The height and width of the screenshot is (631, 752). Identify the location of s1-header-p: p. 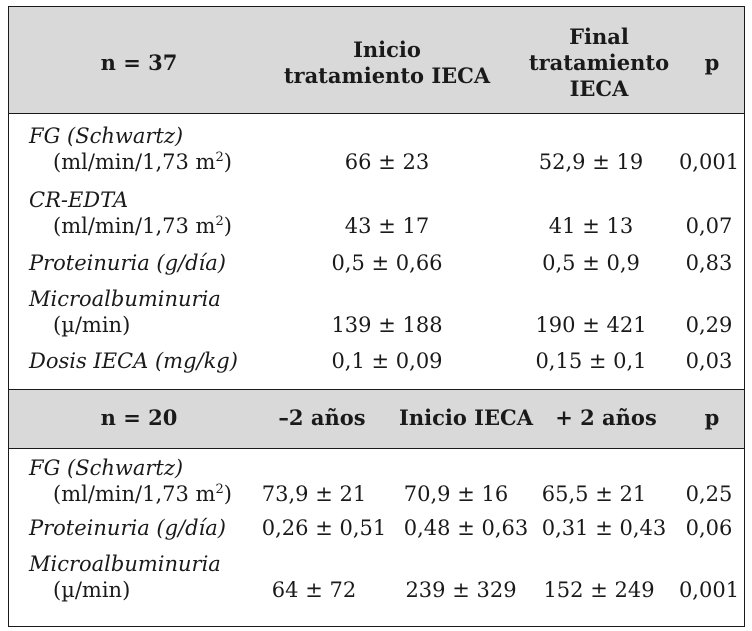
(712, 62).